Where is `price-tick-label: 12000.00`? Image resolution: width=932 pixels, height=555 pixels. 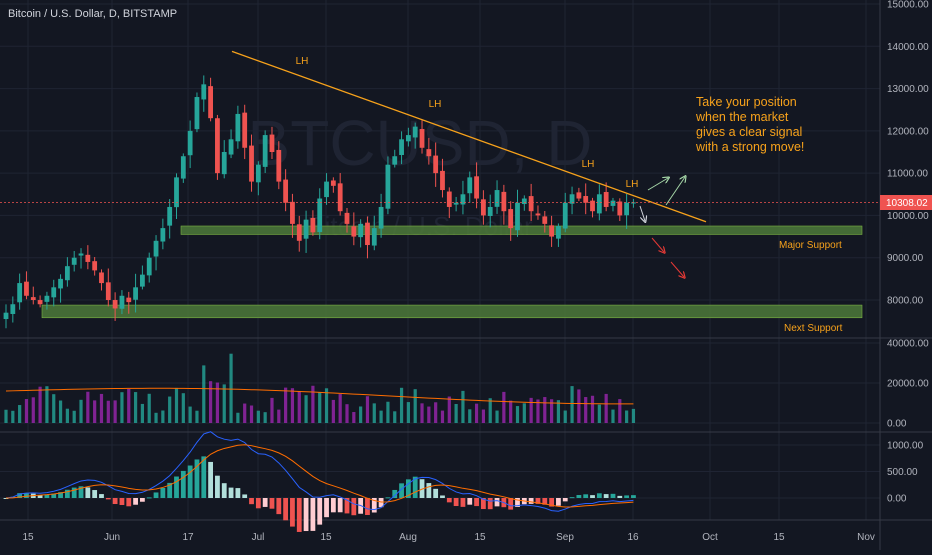 price-tick-label: 12000.00 is located at coordinates (908, 131).